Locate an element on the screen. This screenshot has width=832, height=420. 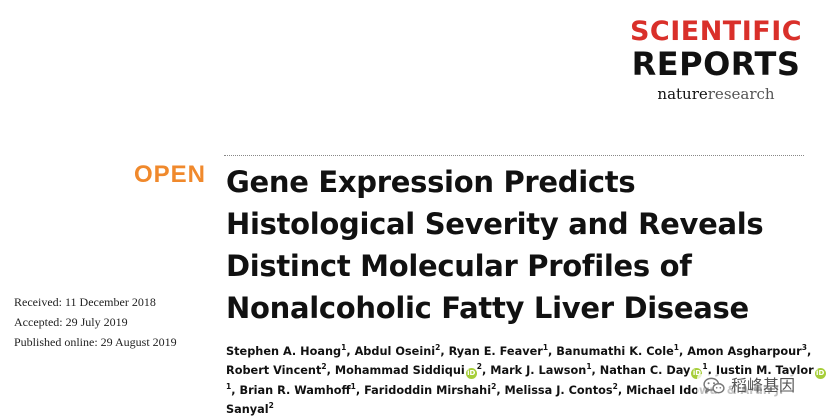
author: Robert Vincent2, is located at coordinates (278, 370).